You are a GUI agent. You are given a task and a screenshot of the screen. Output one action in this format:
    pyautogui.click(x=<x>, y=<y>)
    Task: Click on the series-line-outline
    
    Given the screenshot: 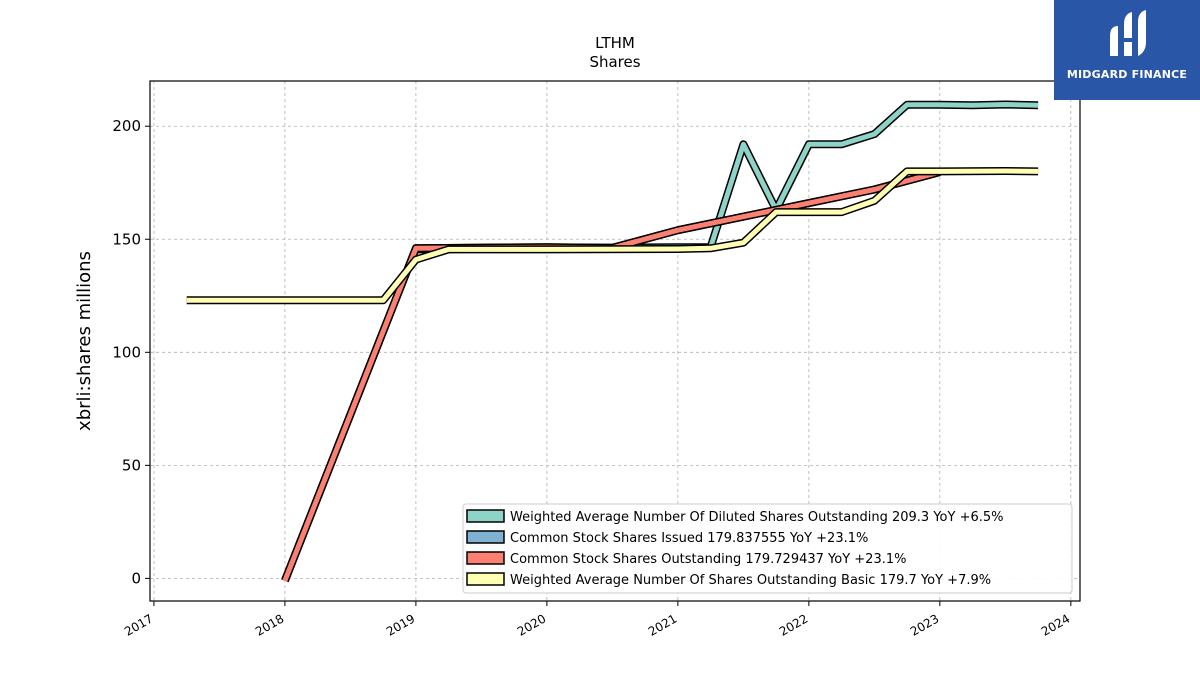 What is the action you would take?
    pyautogui.click(x=612, y=236)
    